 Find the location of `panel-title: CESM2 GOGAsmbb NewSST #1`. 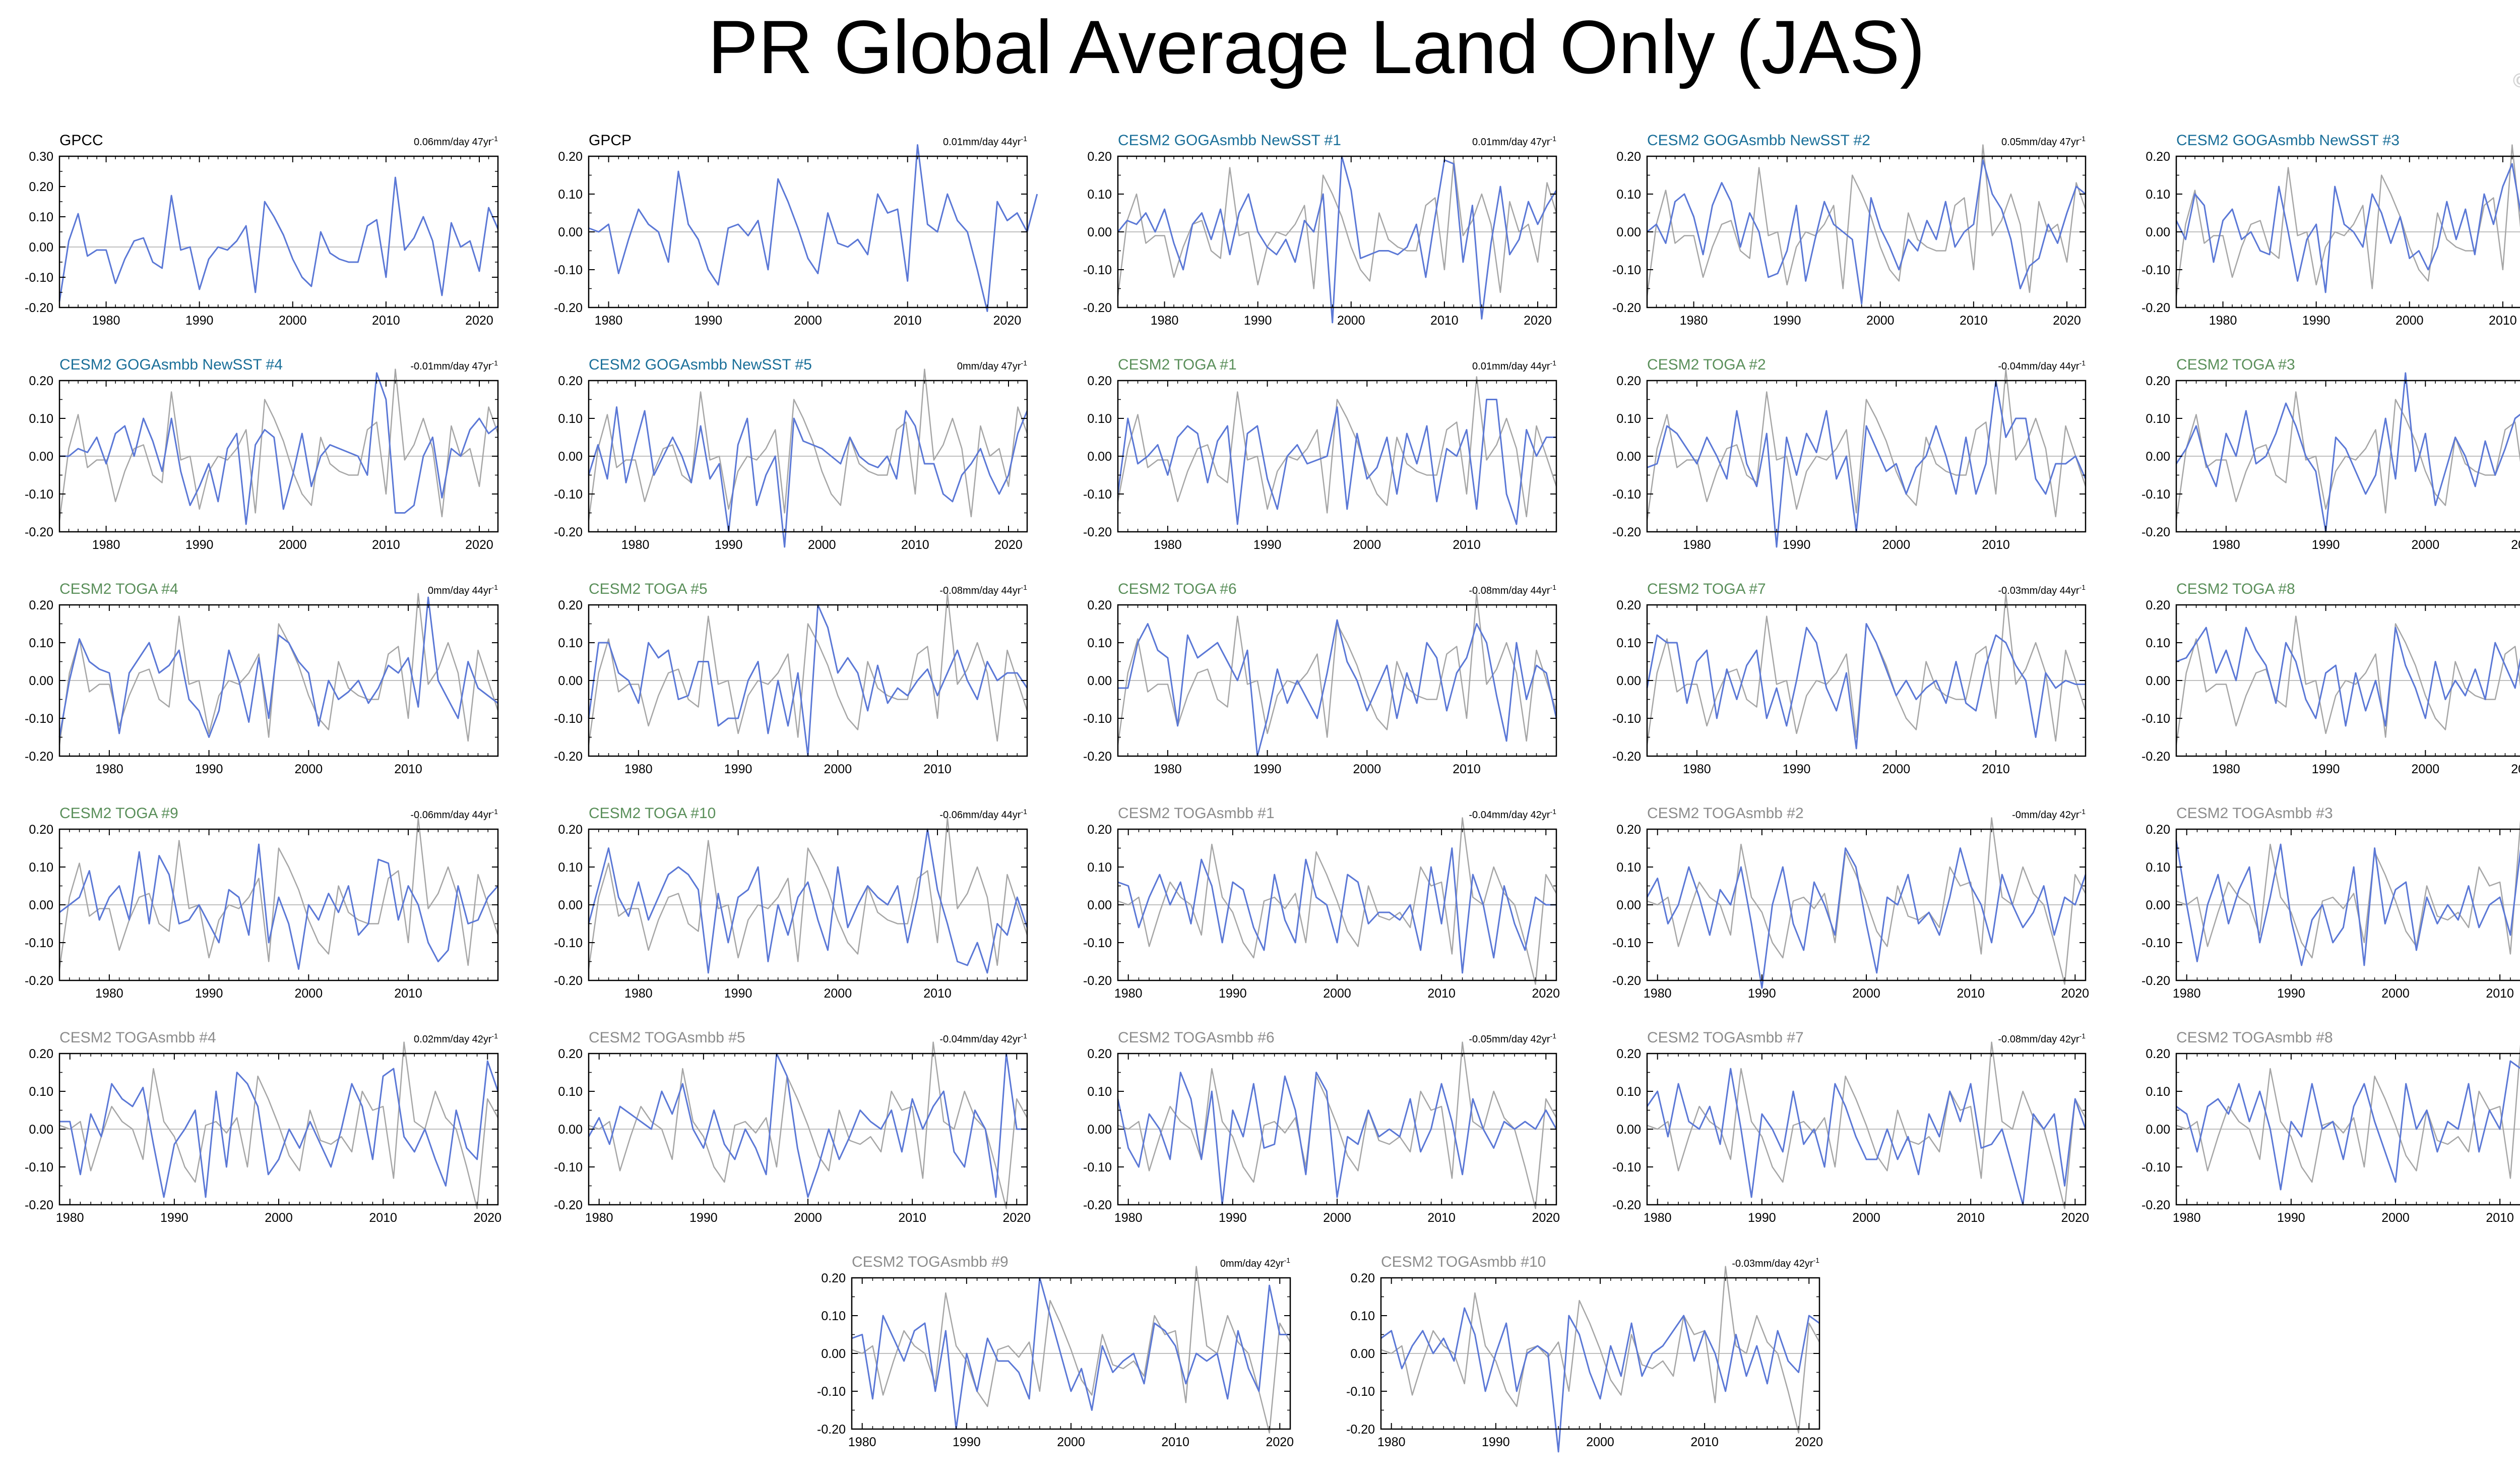

panel-title: CESM2 GOGAsmbb NewSST #1 is located at coordinates (1230, 140).